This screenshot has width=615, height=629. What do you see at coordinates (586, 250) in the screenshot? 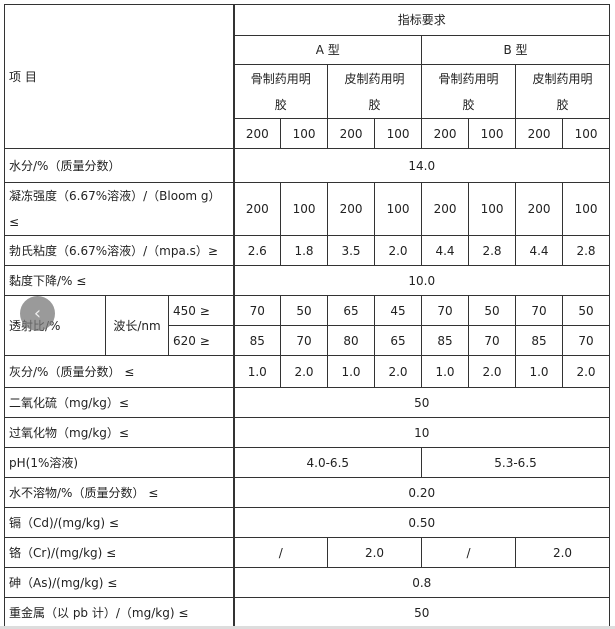
I see `value-cell: 2.8` at bounding box center [586, 250].